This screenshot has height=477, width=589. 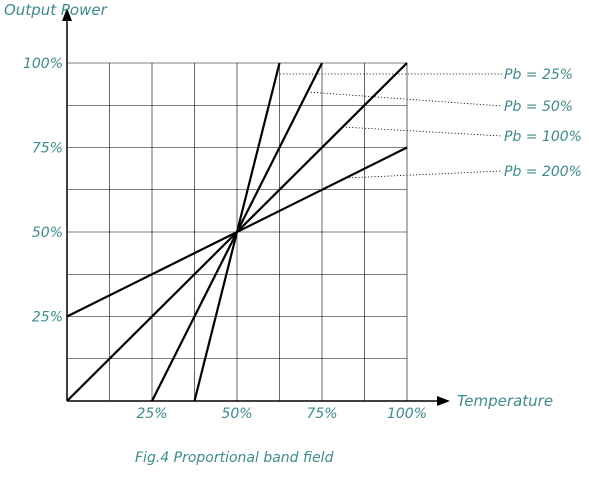 I want to click on x-tick-label: 50%, so click(x=236, y=414).